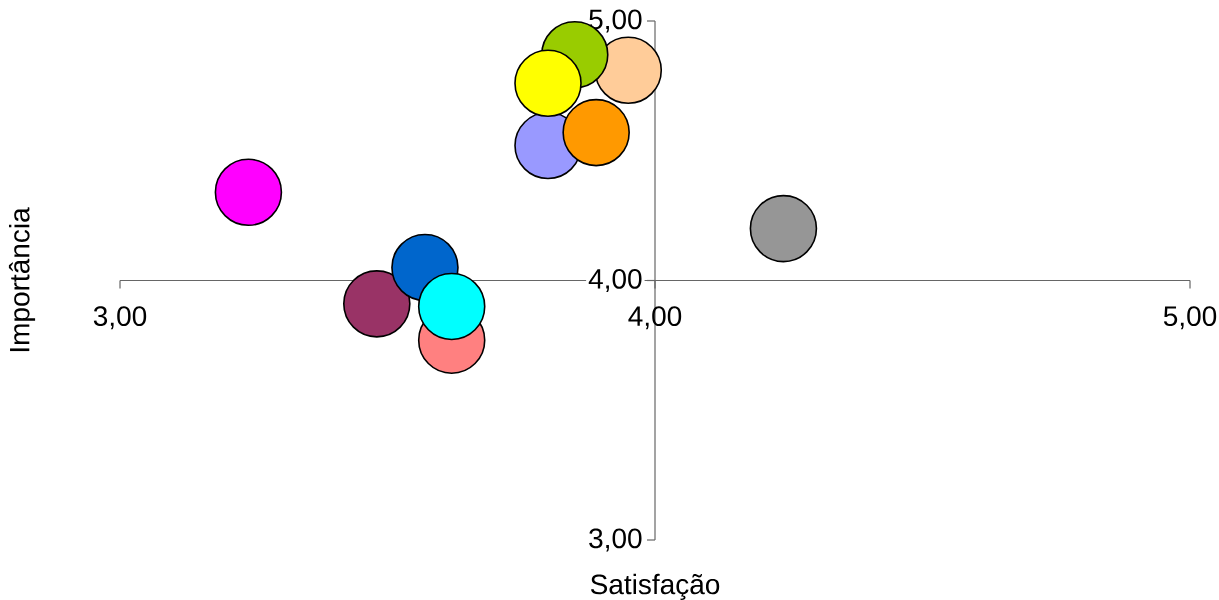  What do you see at coordinates (120, 318) in the screenshot?
I see `x-tick-label: 3,00` at bounding box center [120, 318].